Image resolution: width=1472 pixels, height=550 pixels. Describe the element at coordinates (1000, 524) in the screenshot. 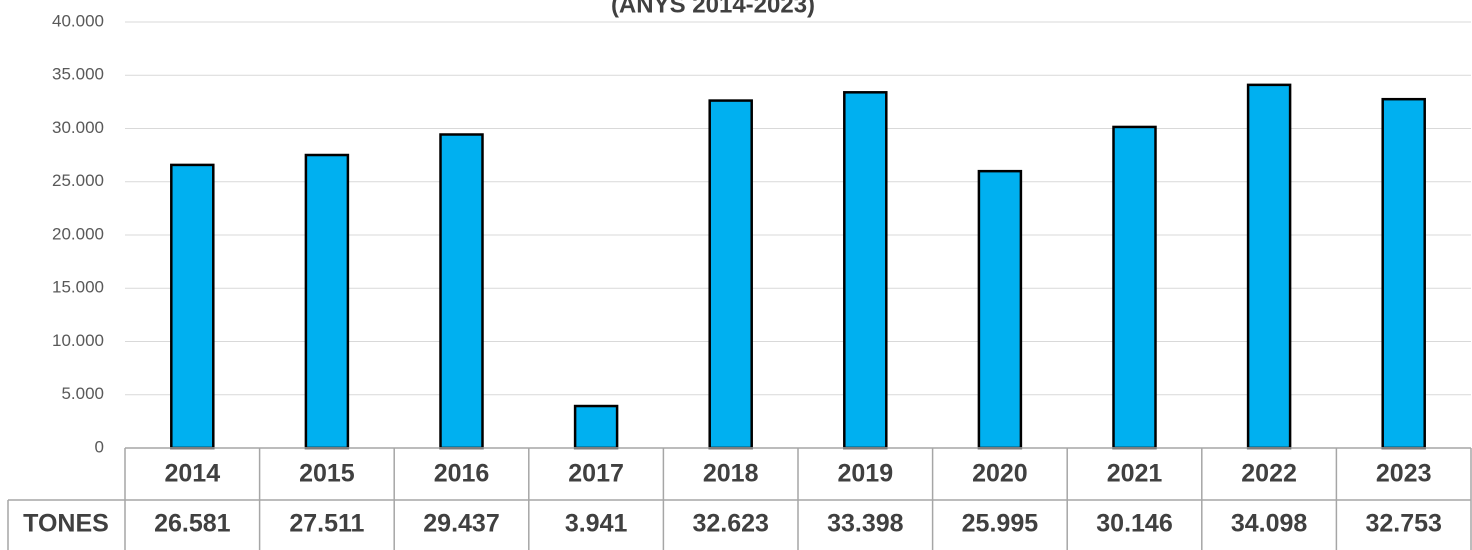

I see `data-table-value: 25.995` at that location.